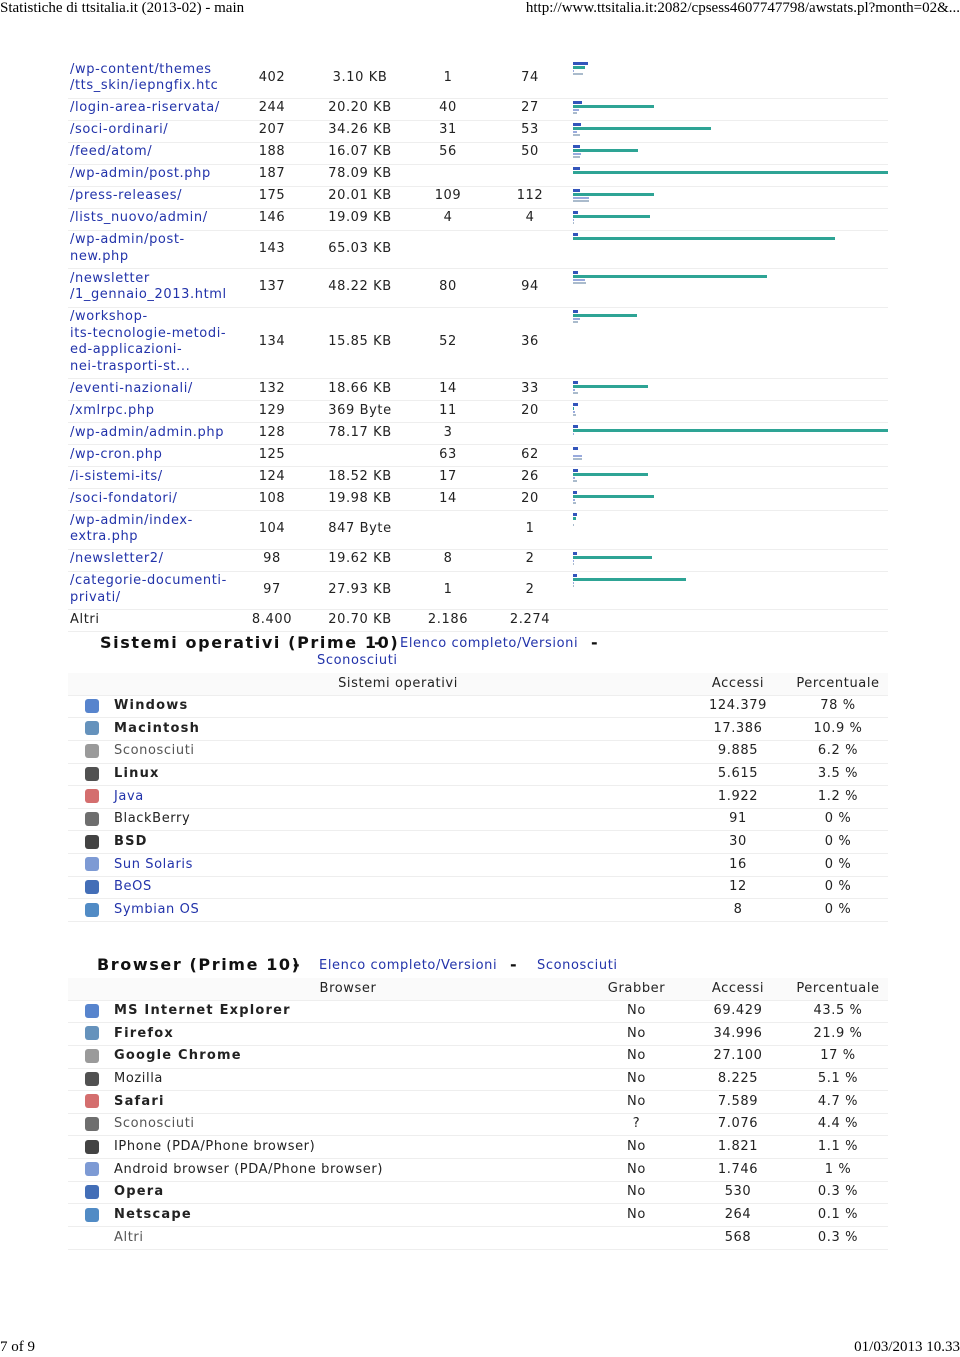  I want to click on hits-cell: 264, so click(738, 1214).